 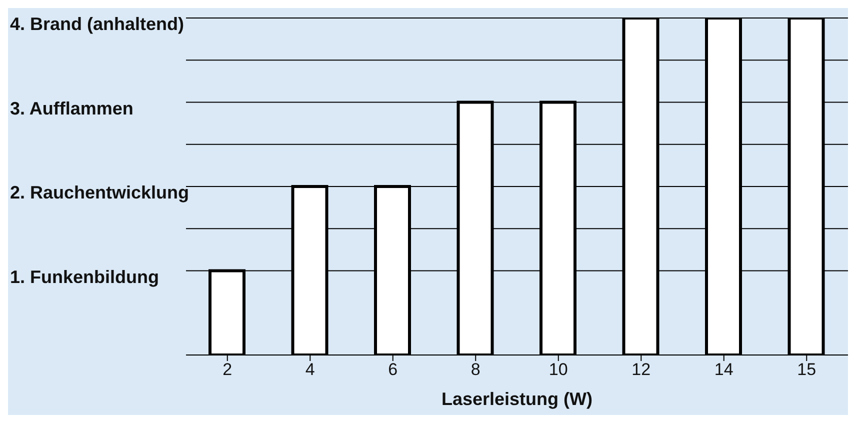 What do you see at coordinates (393, 370) in the screenshot?
I see `x-tick-label: 6` at bounding box center [393, 370].